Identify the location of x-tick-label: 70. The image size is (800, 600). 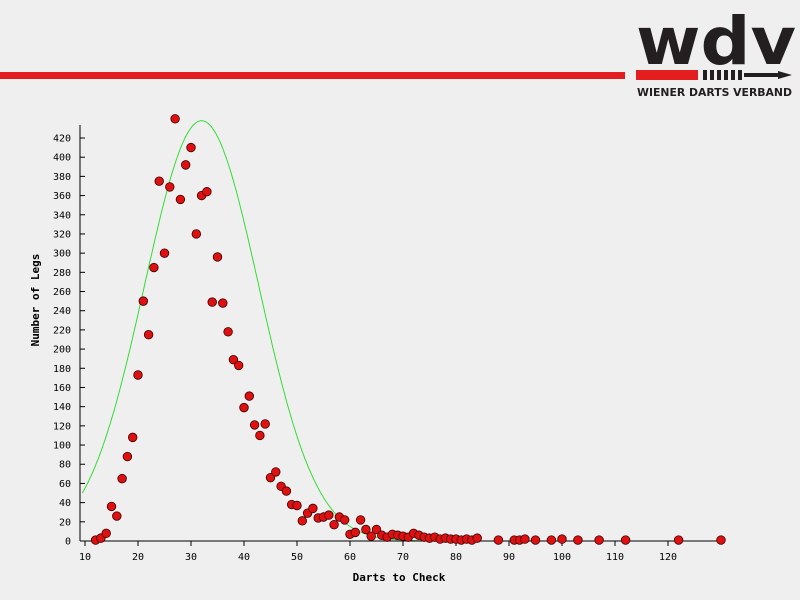
(403, 557).